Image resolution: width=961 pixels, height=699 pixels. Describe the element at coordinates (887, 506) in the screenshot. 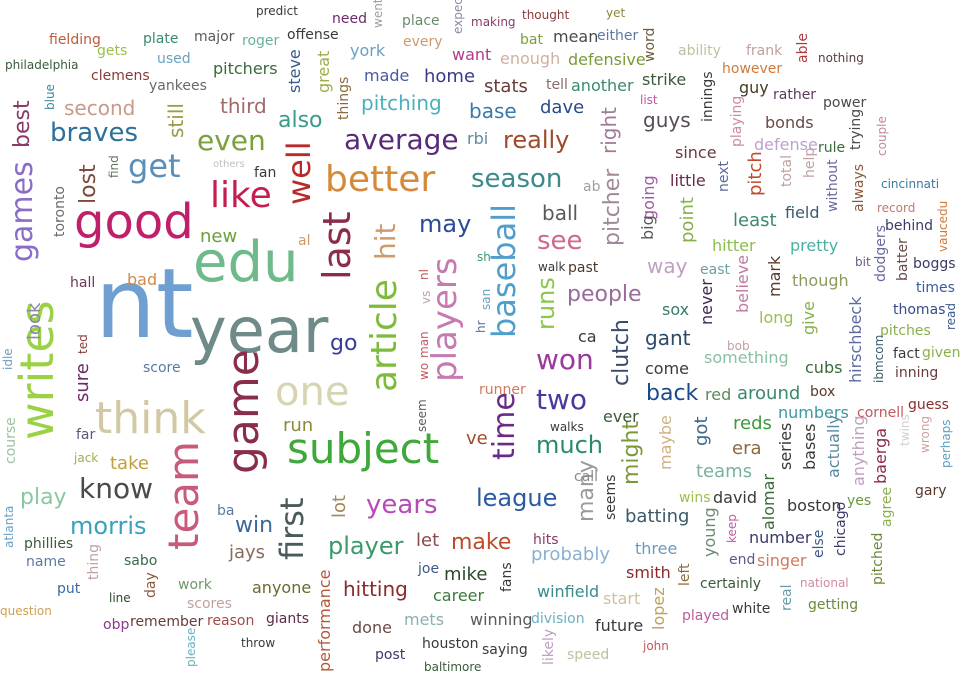

I see `word-agree: agree` at that location.